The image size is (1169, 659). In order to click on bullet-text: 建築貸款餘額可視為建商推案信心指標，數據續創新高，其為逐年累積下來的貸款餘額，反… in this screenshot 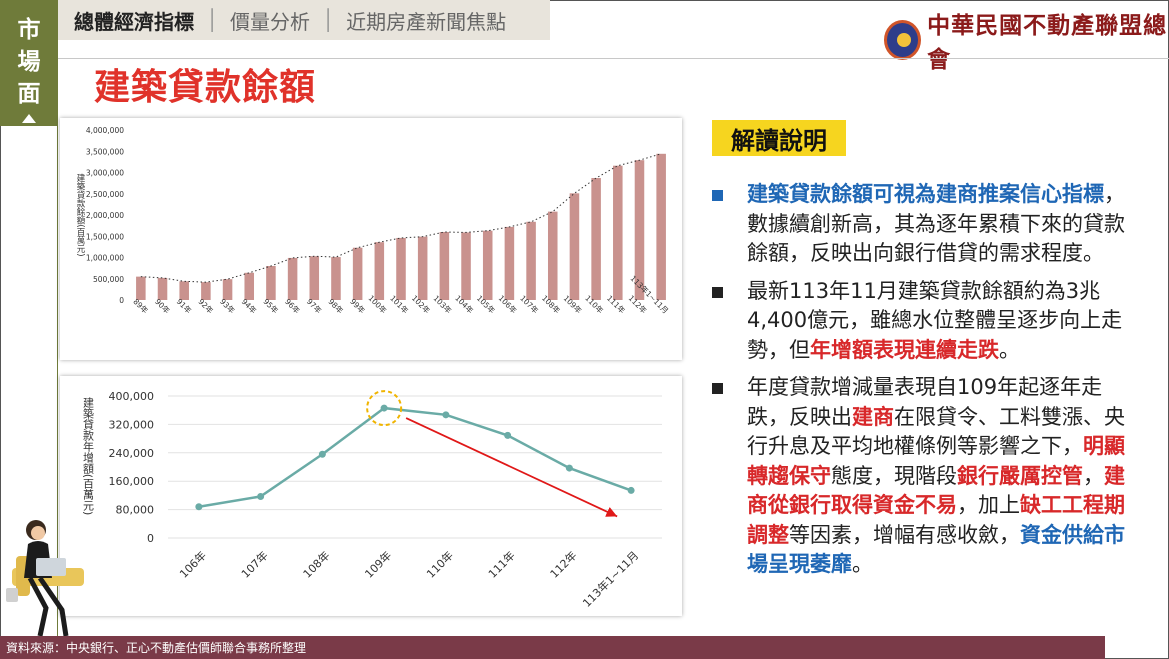, I will do `click(939, 224)`.